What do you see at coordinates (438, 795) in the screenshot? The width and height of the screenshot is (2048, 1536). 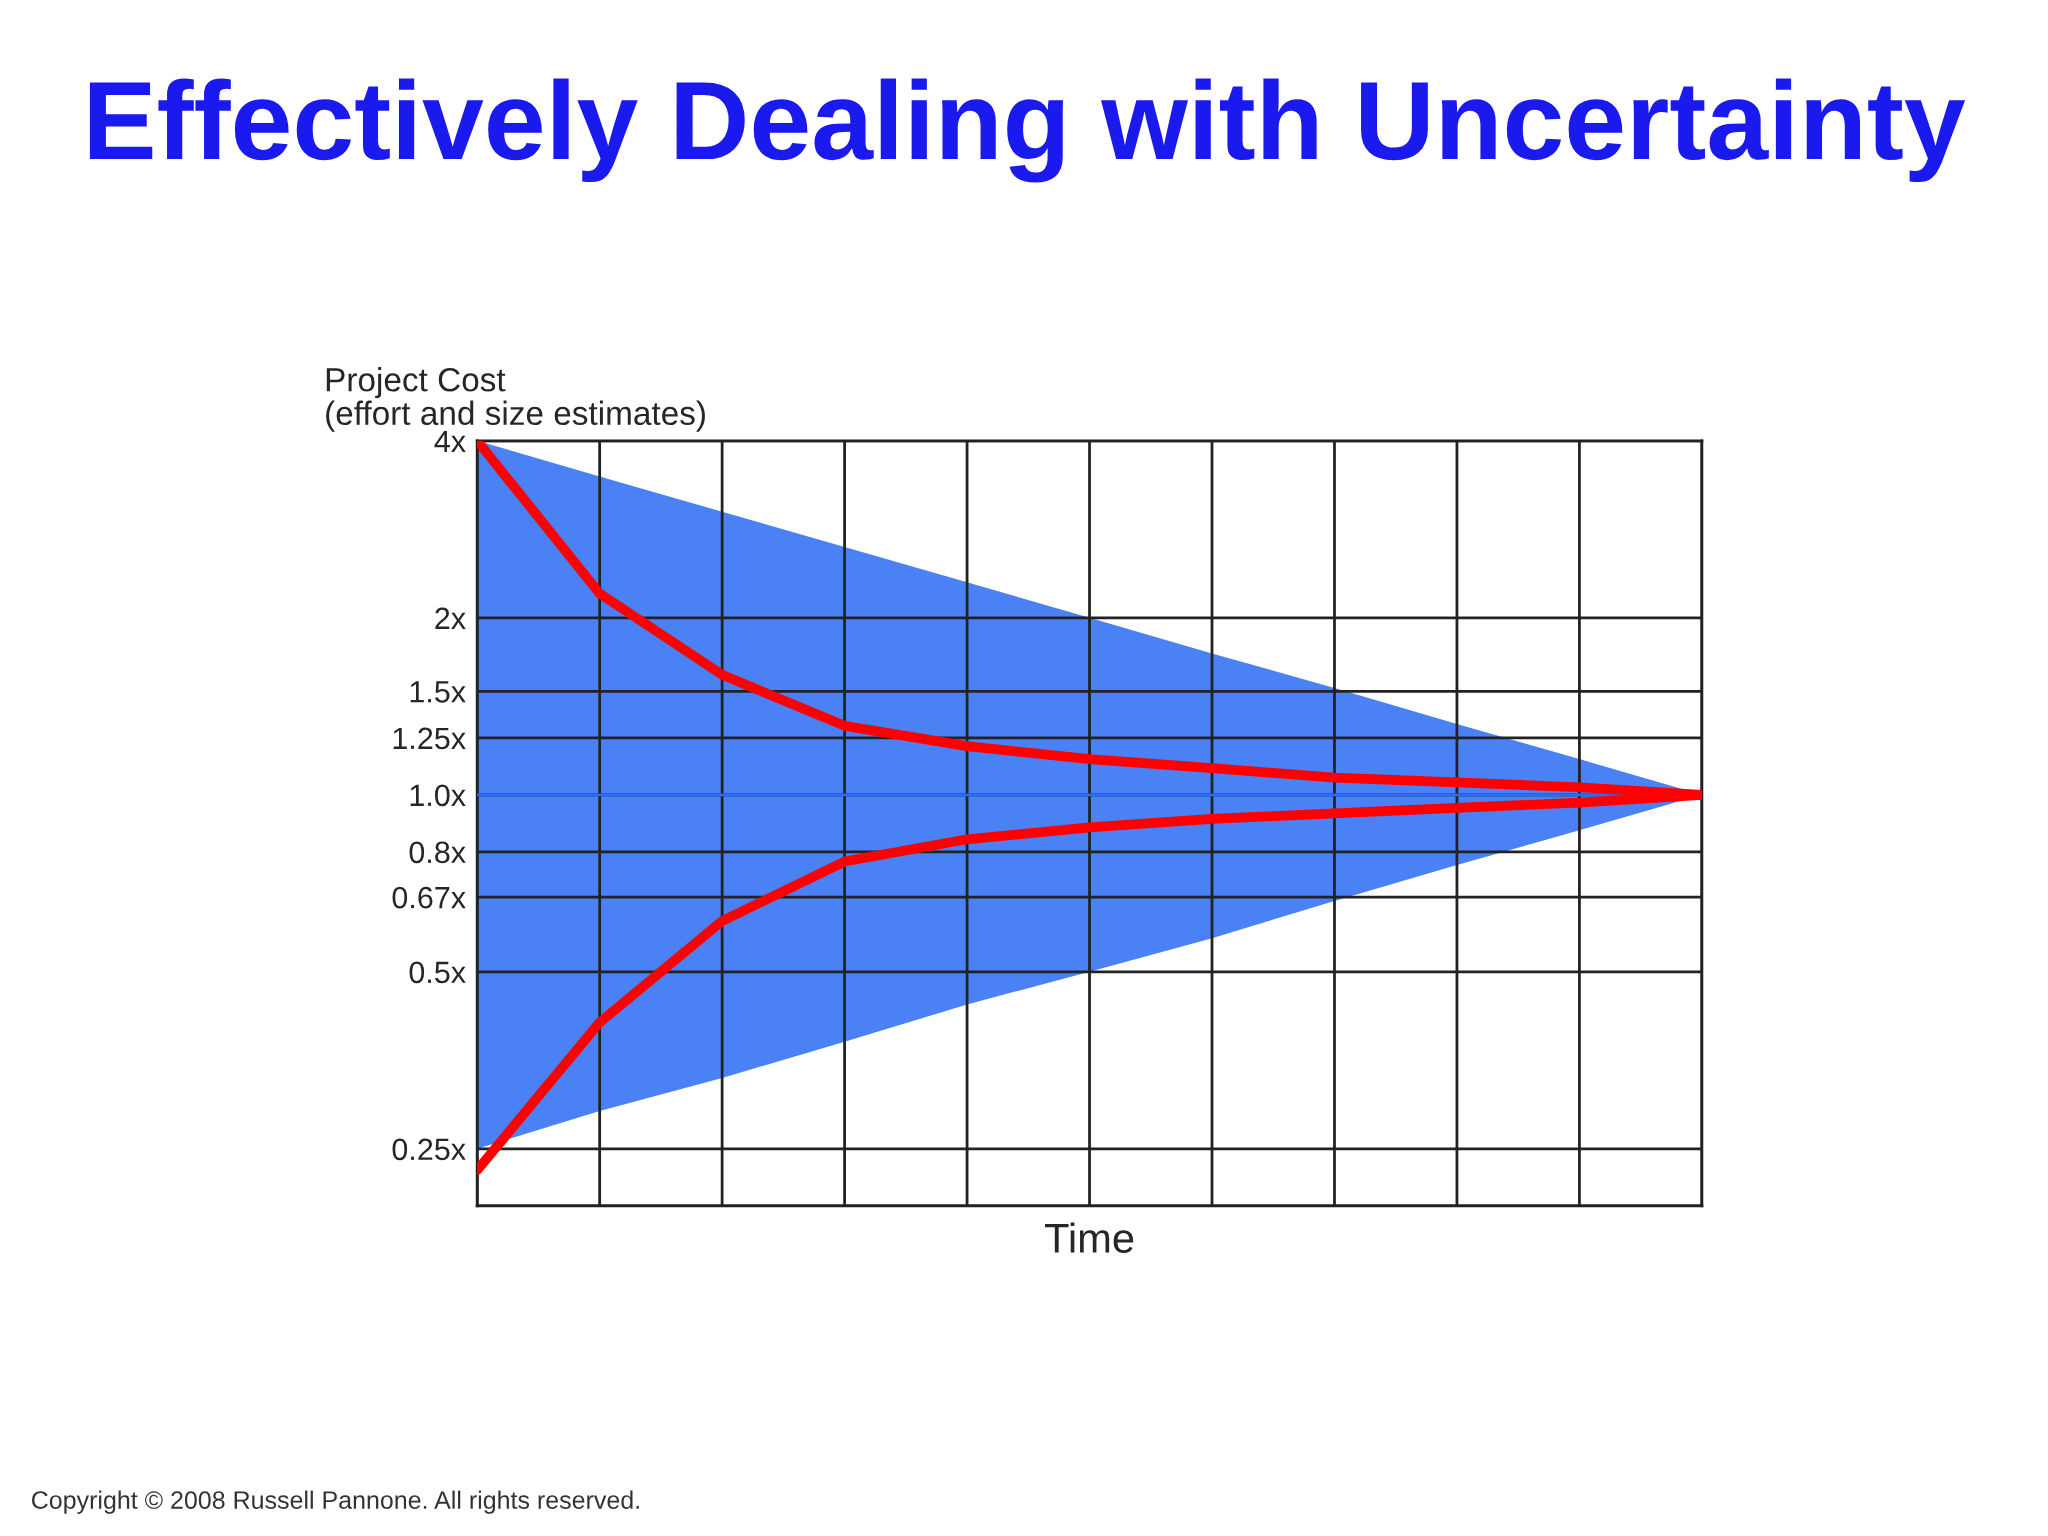 I see `y-tick-label: 1.0x` at bounding box center [438, 795].